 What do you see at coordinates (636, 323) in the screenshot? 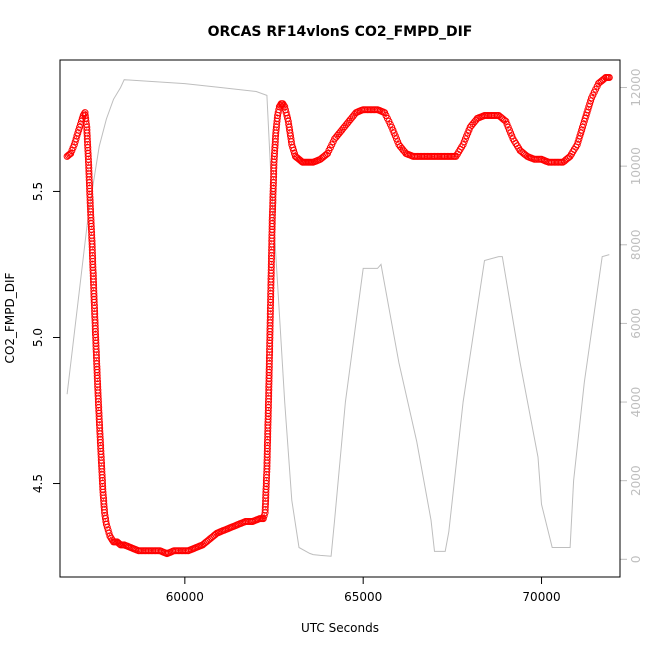
I see `y2-tick-label-3: 6000` at bounding box center [636, 323].